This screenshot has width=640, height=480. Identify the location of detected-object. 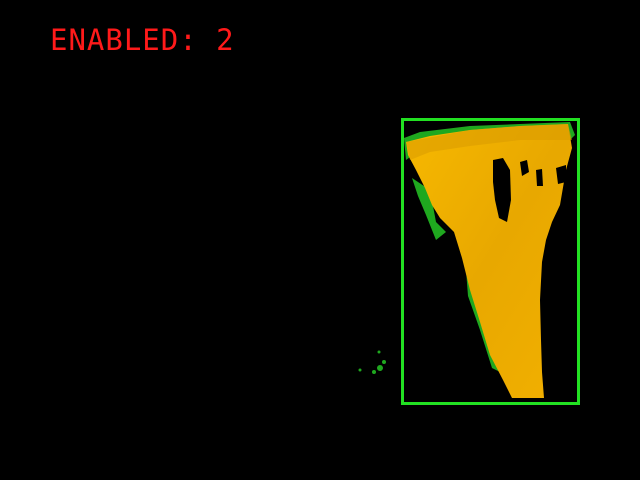
(489, 261).